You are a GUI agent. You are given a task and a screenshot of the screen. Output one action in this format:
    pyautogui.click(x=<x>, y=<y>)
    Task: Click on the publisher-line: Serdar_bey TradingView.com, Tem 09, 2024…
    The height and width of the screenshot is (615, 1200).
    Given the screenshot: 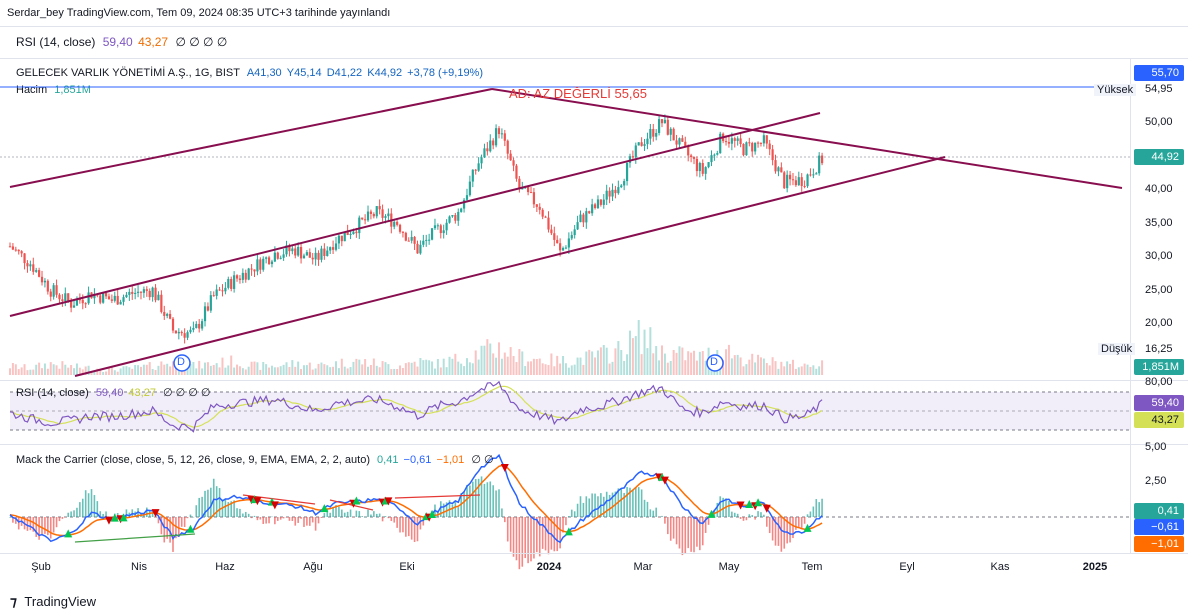 What is the action you would take?
    pyautogui.click(x=199, y=13)
    